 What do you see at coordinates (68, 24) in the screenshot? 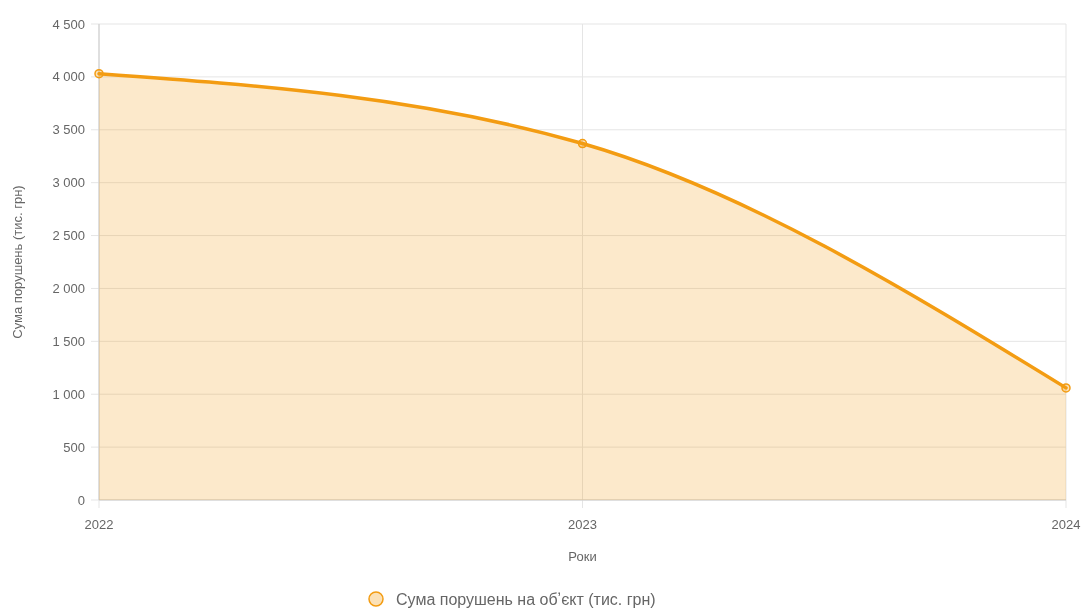
I see `y-tick-label: 4 500` at bounding box center [68, 24].